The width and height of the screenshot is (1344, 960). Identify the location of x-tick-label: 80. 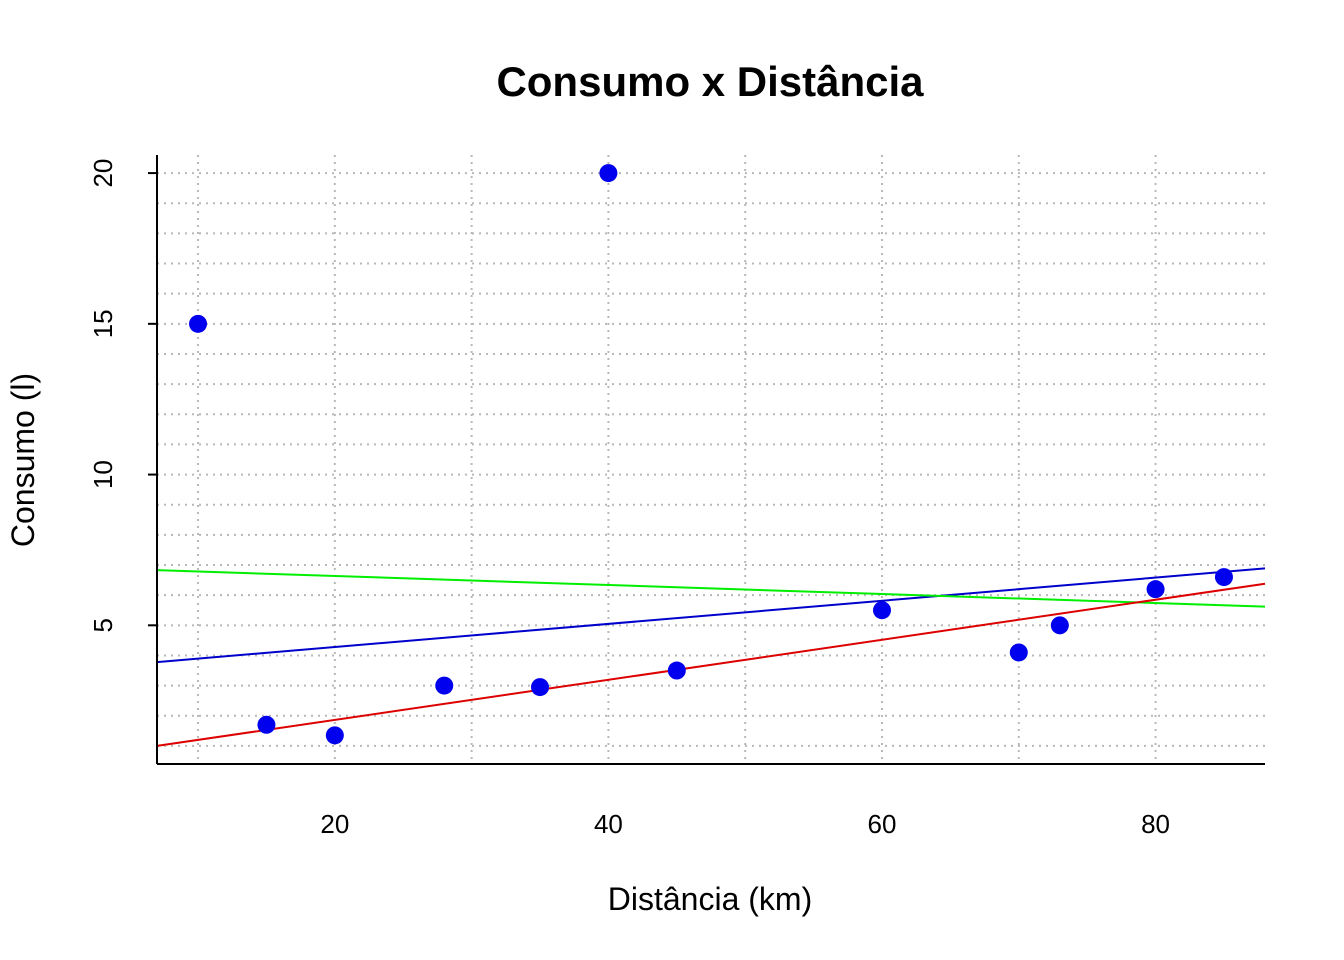
(1155, 824).